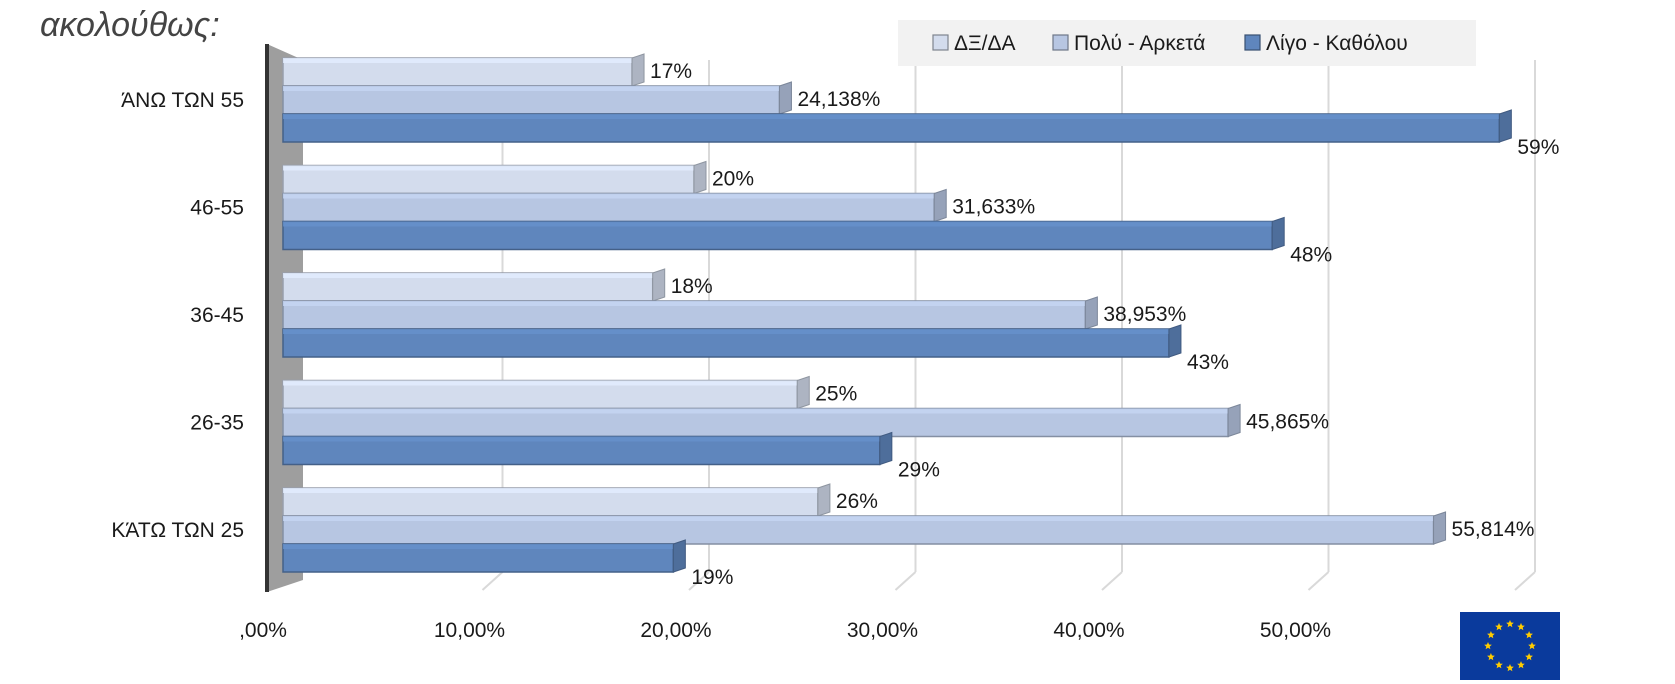  What do you see at coordinates (1208, 362) in the screenshot?
I see `data-label: 43%` at bounding box center [1208, 362].